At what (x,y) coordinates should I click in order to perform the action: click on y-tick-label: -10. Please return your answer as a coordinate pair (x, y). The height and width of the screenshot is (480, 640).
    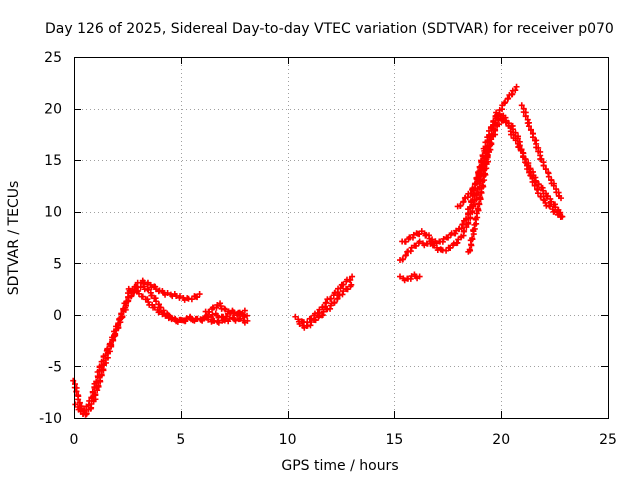
    Looking at the image, I should click on (50, 419).